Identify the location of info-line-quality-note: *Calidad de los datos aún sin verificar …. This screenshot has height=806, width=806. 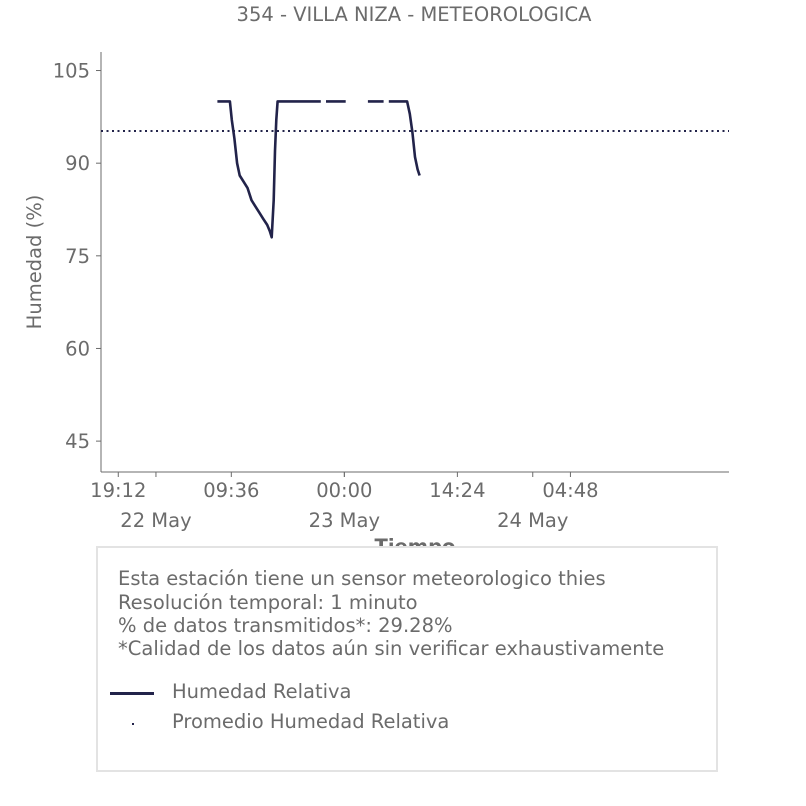
(391, 648).